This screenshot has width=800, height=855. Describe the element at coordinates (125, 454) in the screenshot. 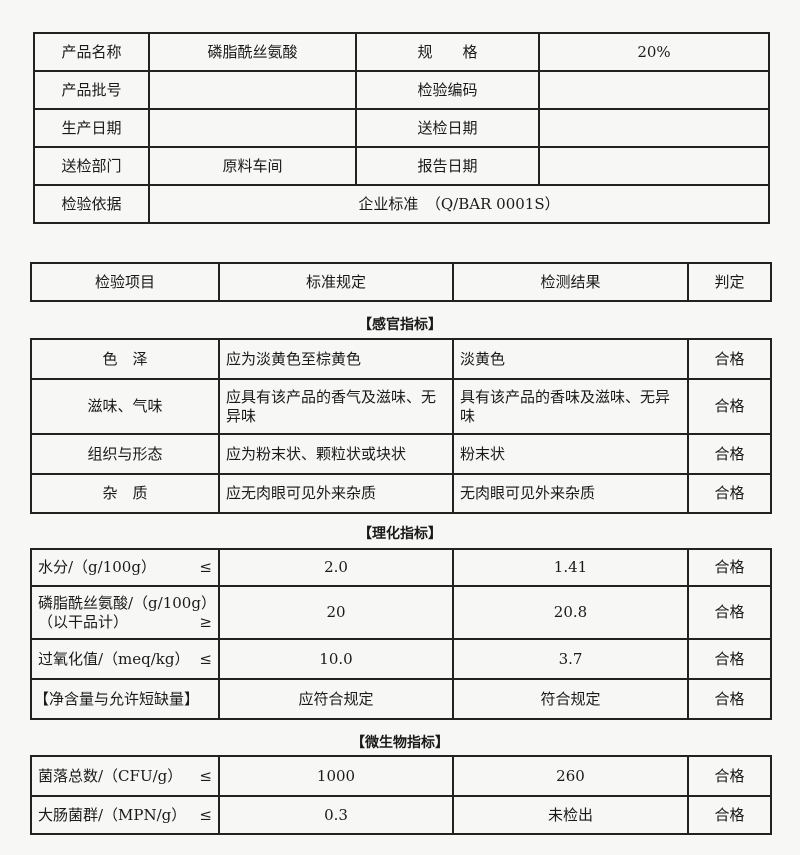

I see `item: 组织与形态` at that location.